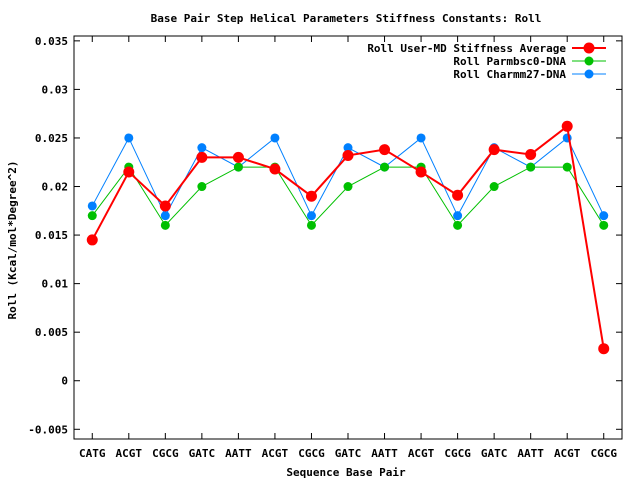 This screenshot has width=640, height=480. Describe the element at coordinates (92, 453) in the screenshot. I see `x-tick-label: CATG` at that location.